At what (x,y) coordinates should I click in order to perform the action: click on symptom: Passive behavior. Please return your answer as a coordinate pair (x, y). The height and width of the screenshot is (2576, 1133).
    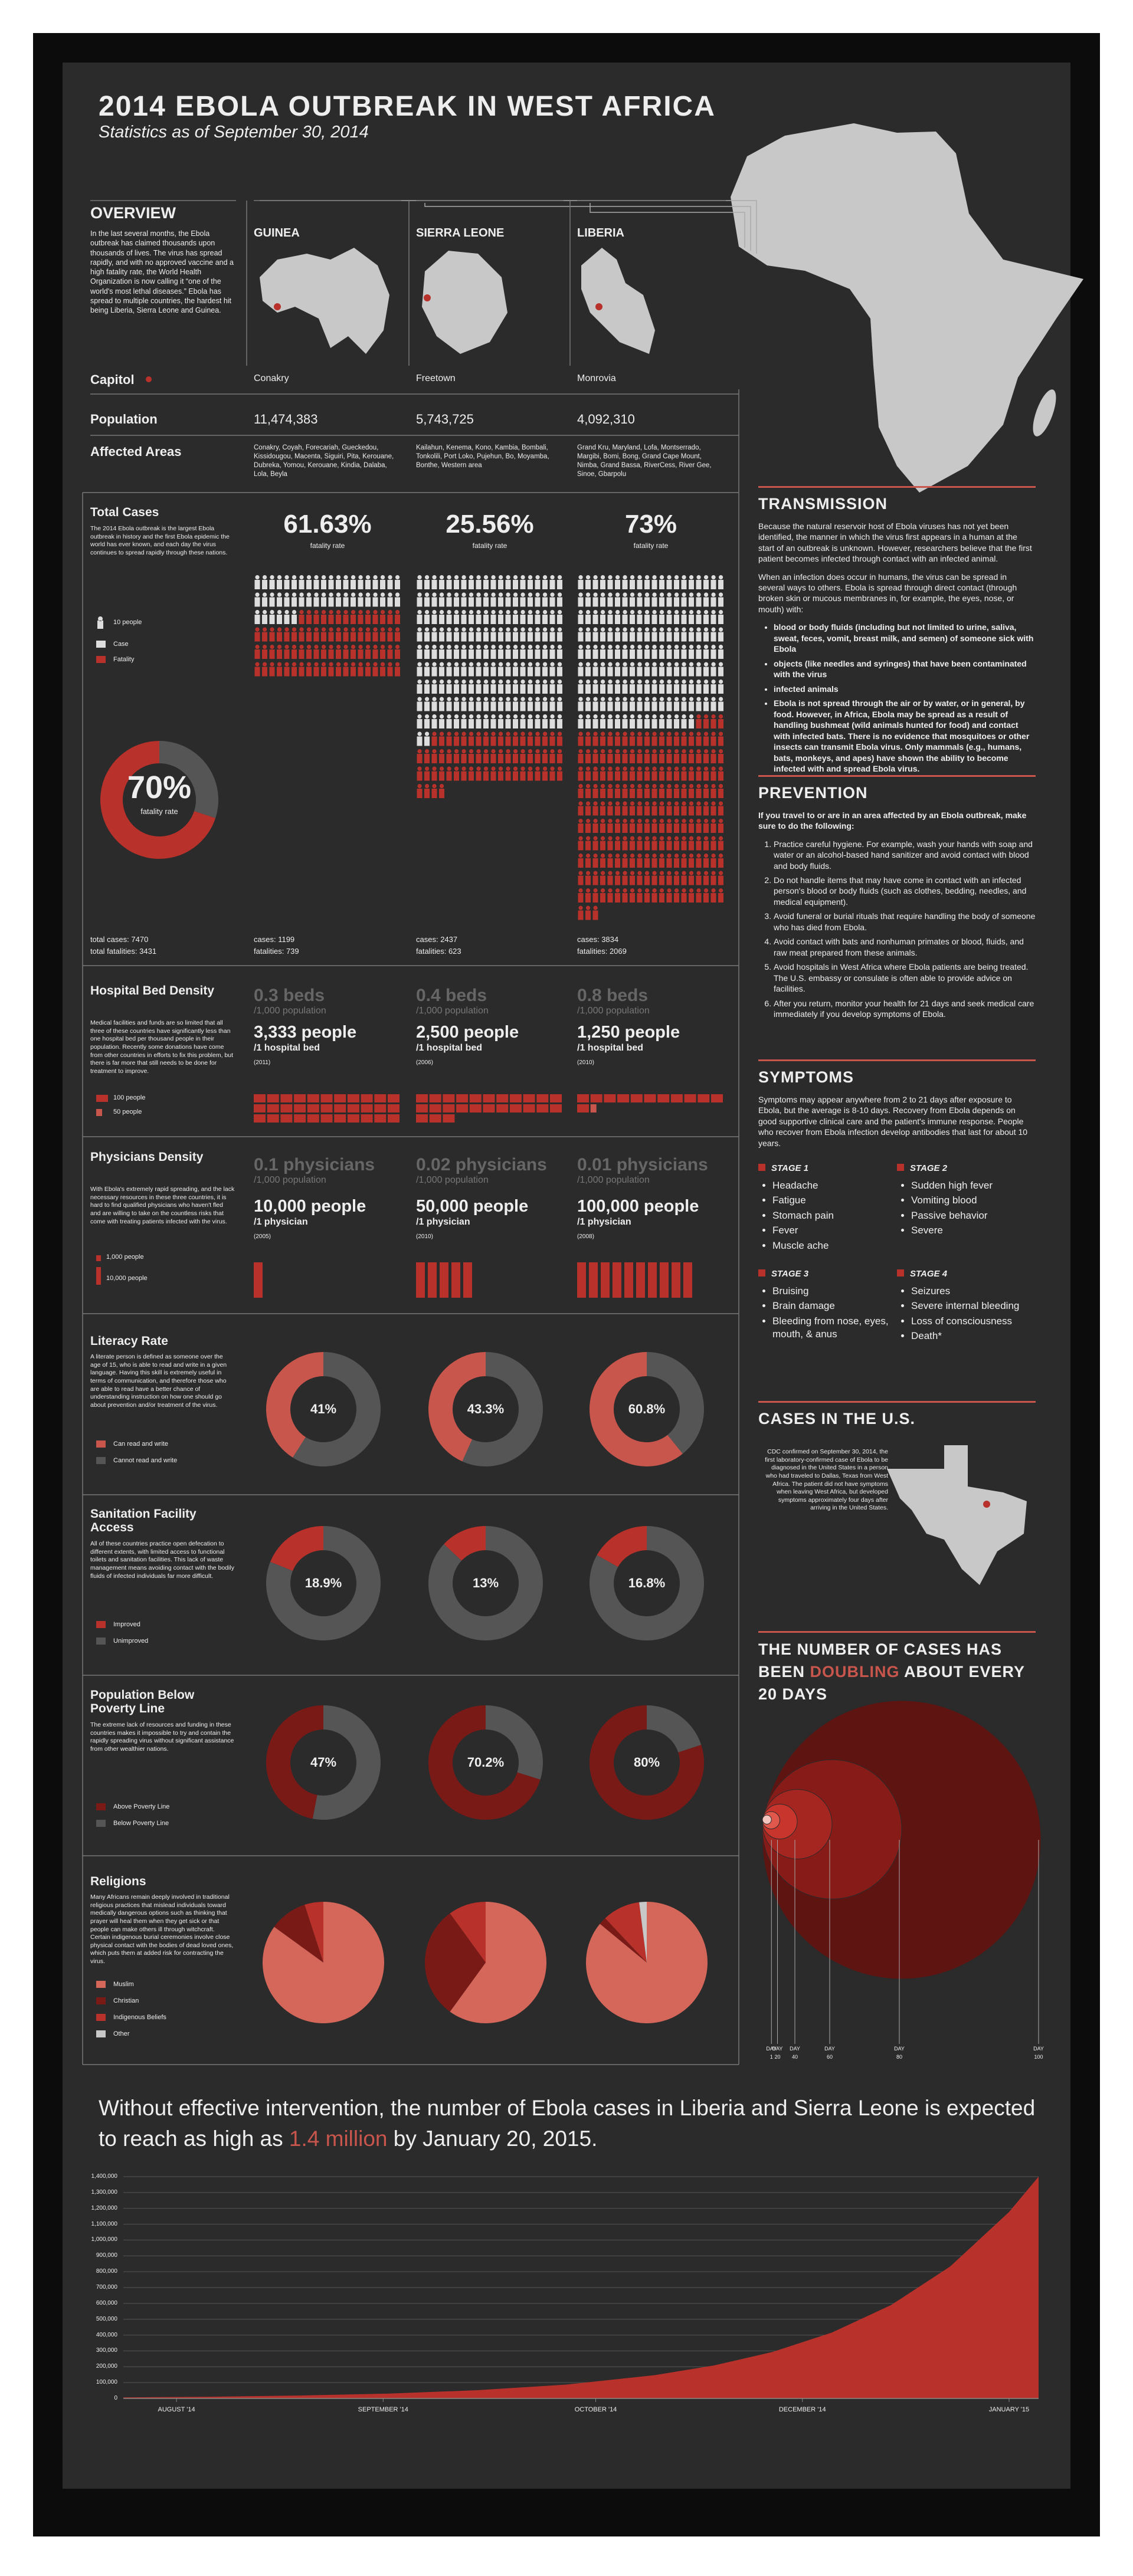
    Looking at the image, I should click on (973, 1215).